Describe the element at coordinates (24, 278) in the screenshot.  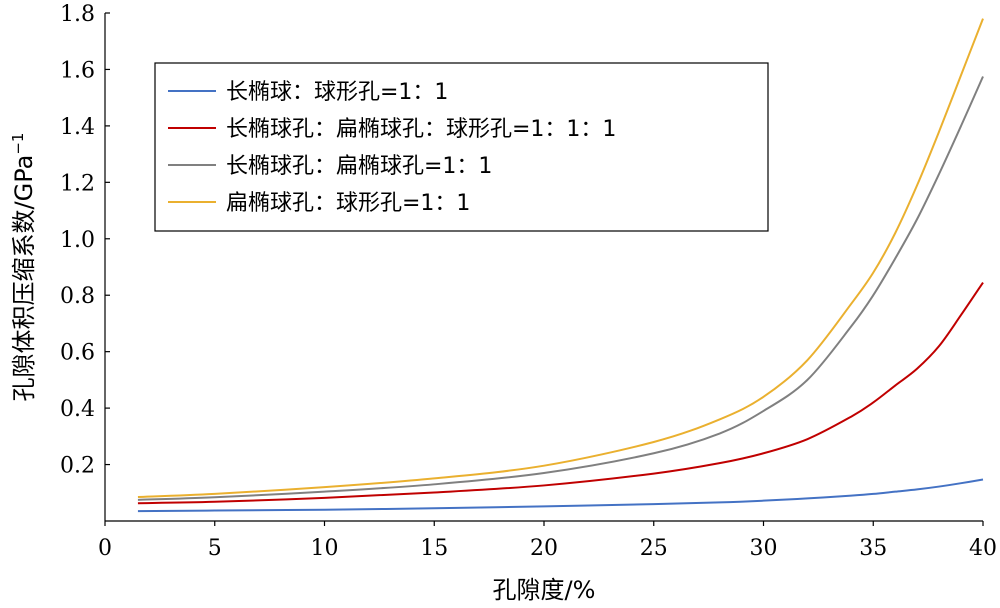
I see `y-axis-title-text: 孔隙体积压缩系数/GPa` at that location.